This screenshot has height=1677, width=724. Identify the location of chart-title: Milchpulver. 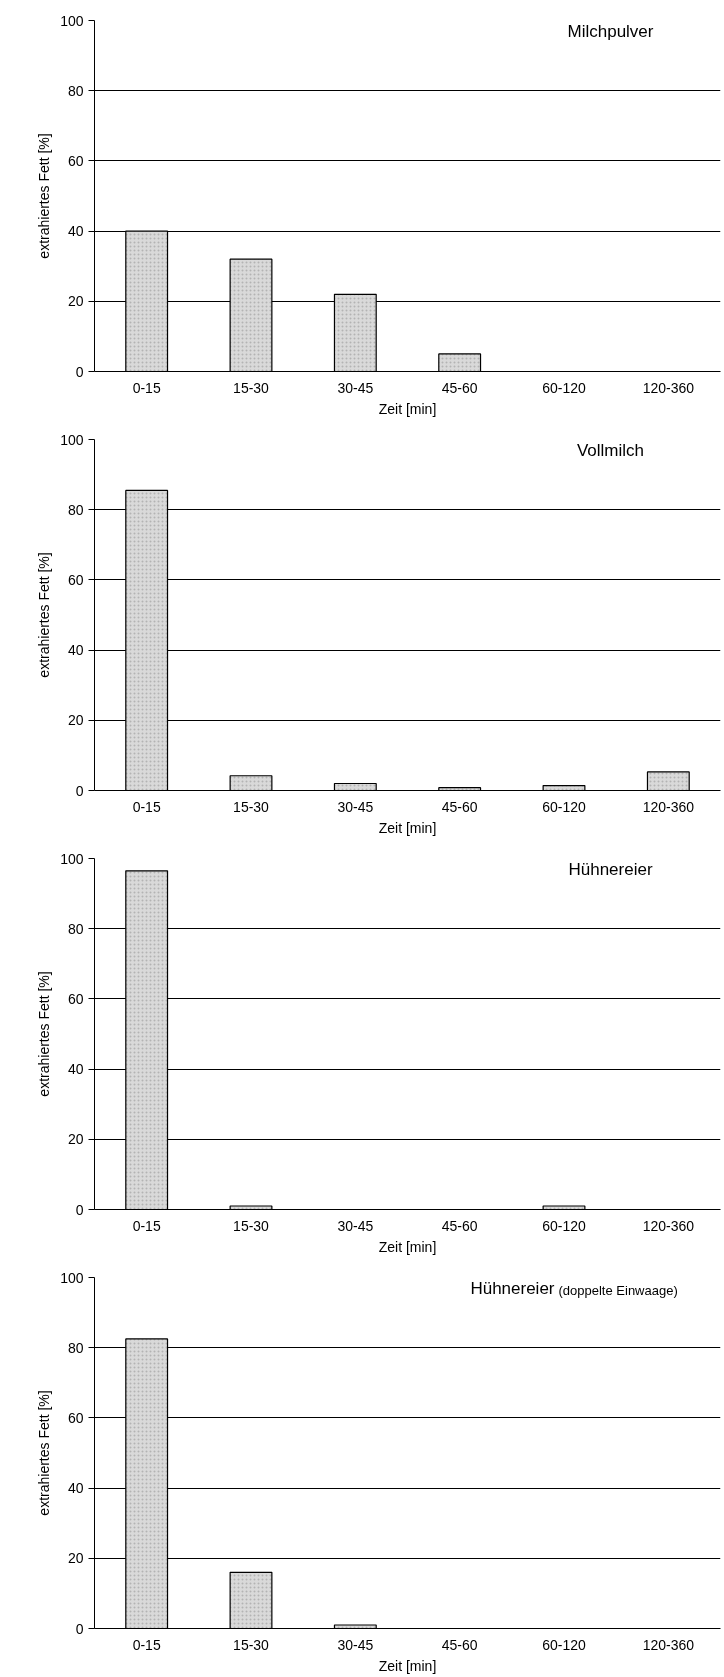
(610, 31).